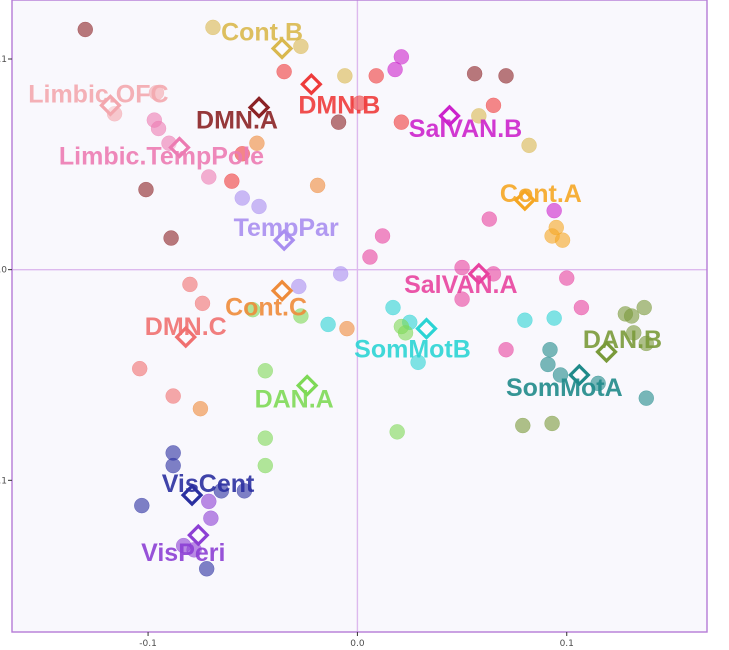 This screenshot has height=650, width=729. Describe the element at coordinates (259, 107) in the screenshot. I see `centroid-dmn-a` at that location.